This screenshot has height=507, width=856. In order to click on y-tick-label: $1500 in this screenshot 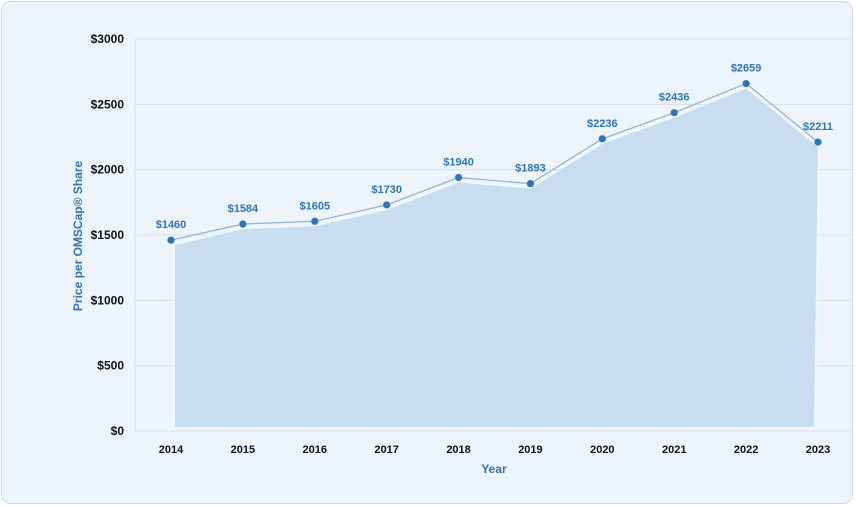, I will do `click(108, 235)`.